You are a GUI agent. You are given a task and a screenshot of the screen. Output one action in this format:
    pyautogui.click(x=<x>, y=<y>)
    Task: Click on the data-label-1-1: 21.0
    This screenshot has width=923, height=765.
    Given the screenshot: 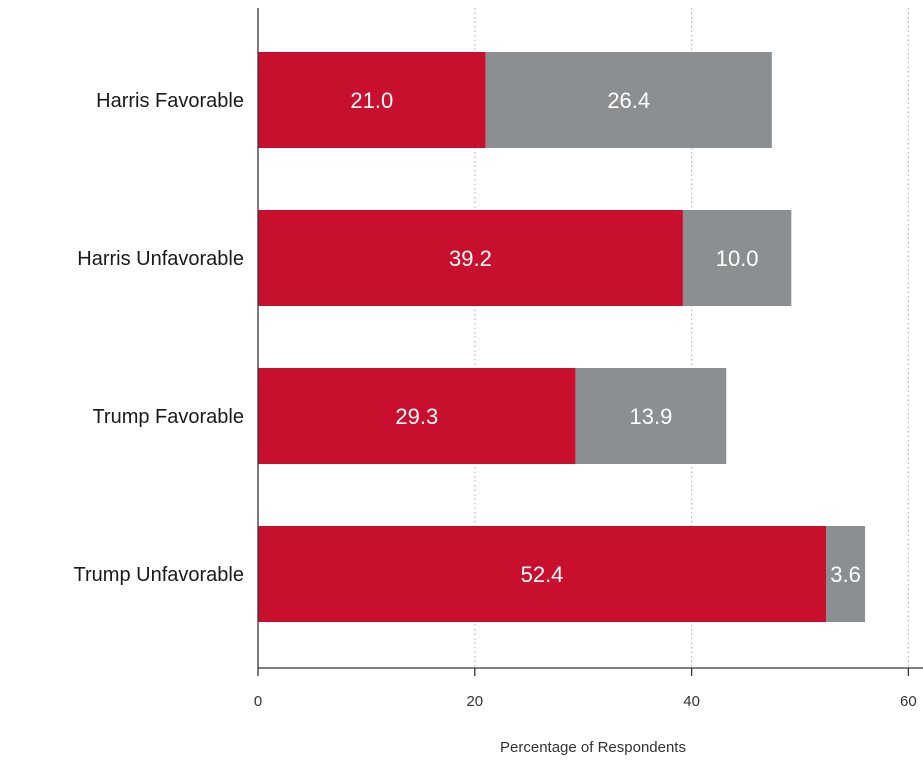 What is the action you would take?
    pyautogui.click(x=371, y=100)
    